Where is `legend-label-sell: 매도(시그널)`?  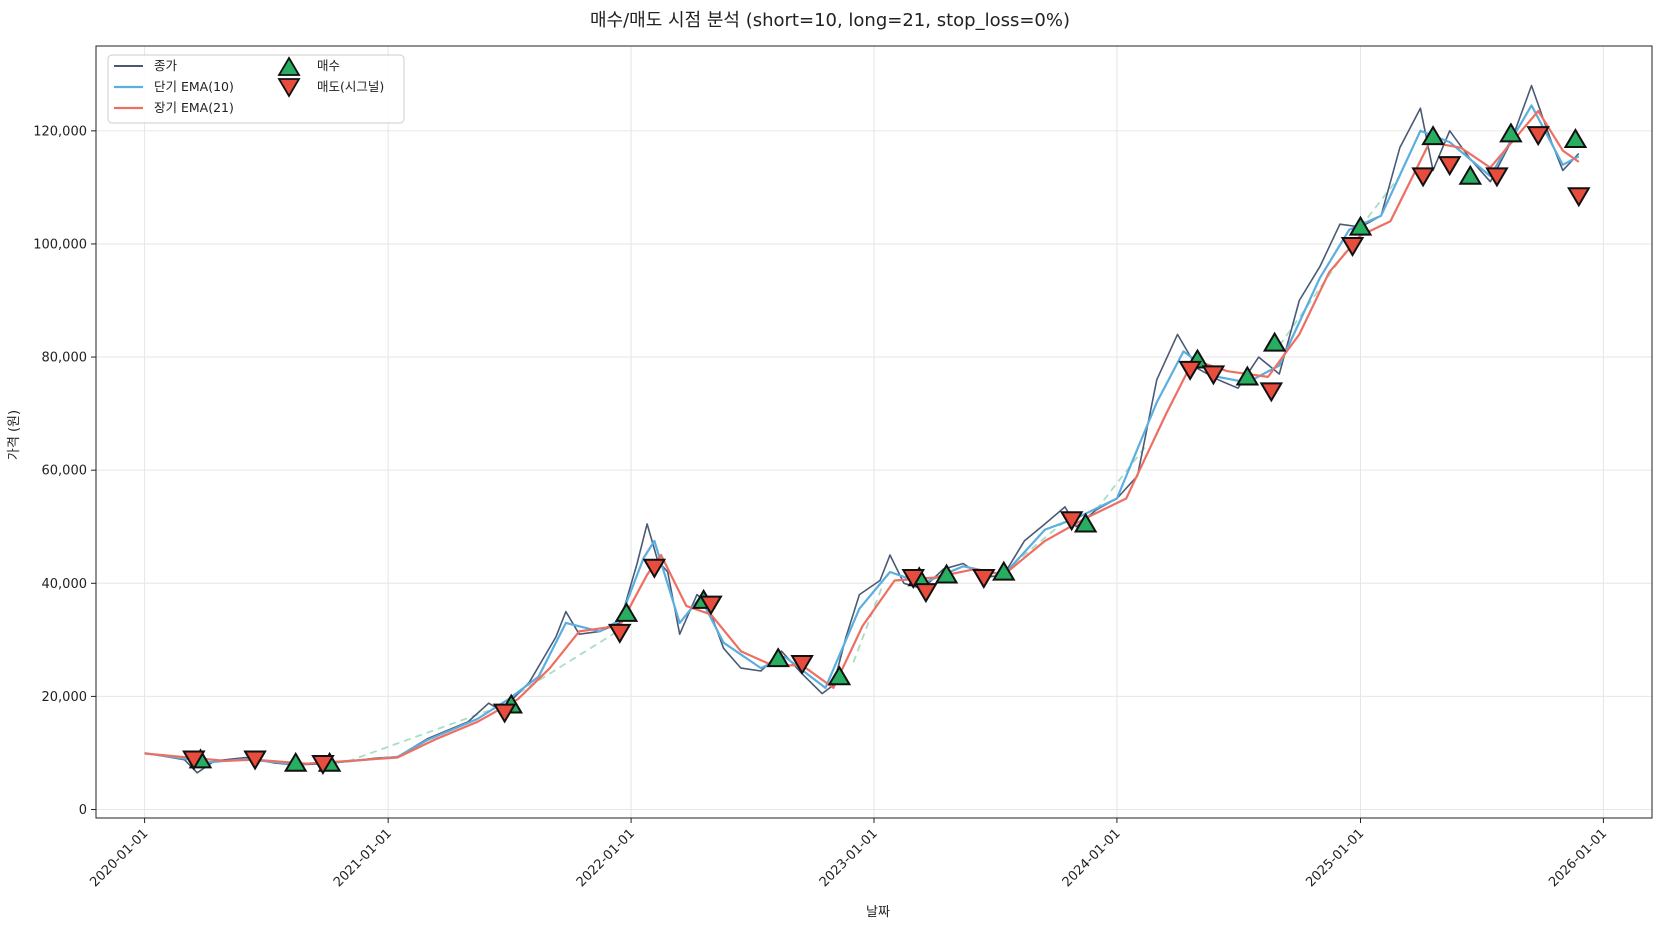
legend-label-sell: 매도(시그널) is located at coordinates (350, 86).